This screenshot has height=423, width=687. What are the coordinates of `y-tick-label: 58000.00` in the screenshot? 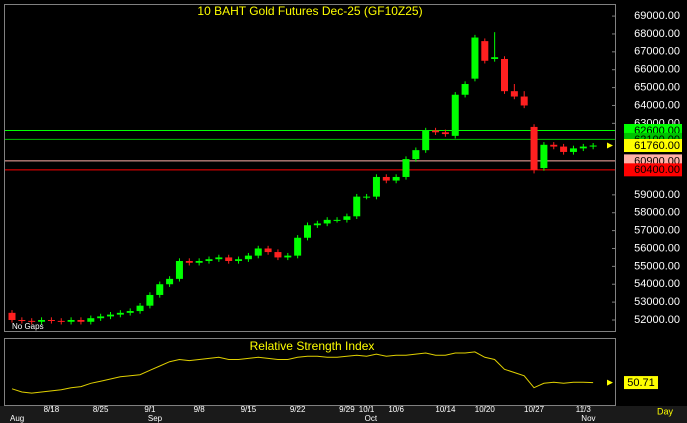 It's located at (657, 213).